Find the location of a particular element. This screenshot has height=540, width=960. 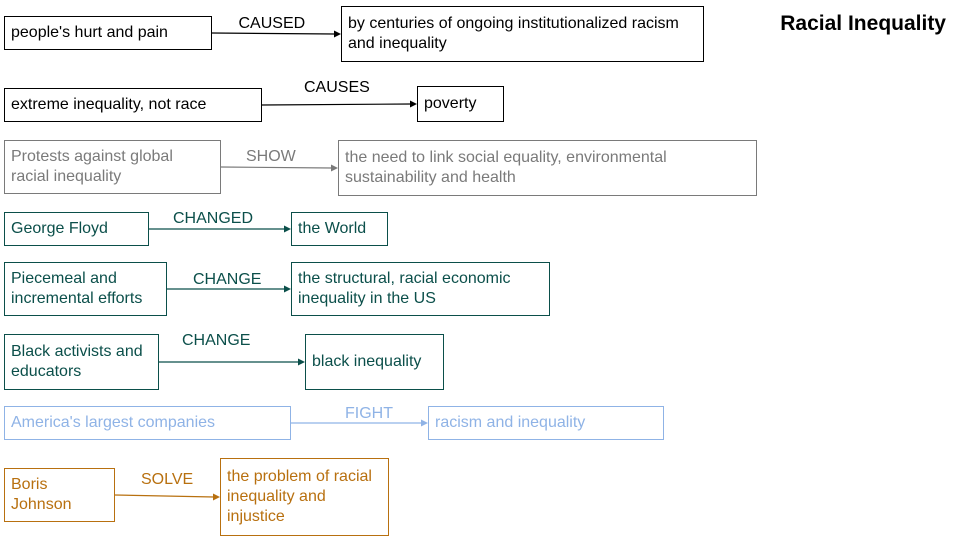

relation-verb: CAUSED is located at coordinates (272, 23).